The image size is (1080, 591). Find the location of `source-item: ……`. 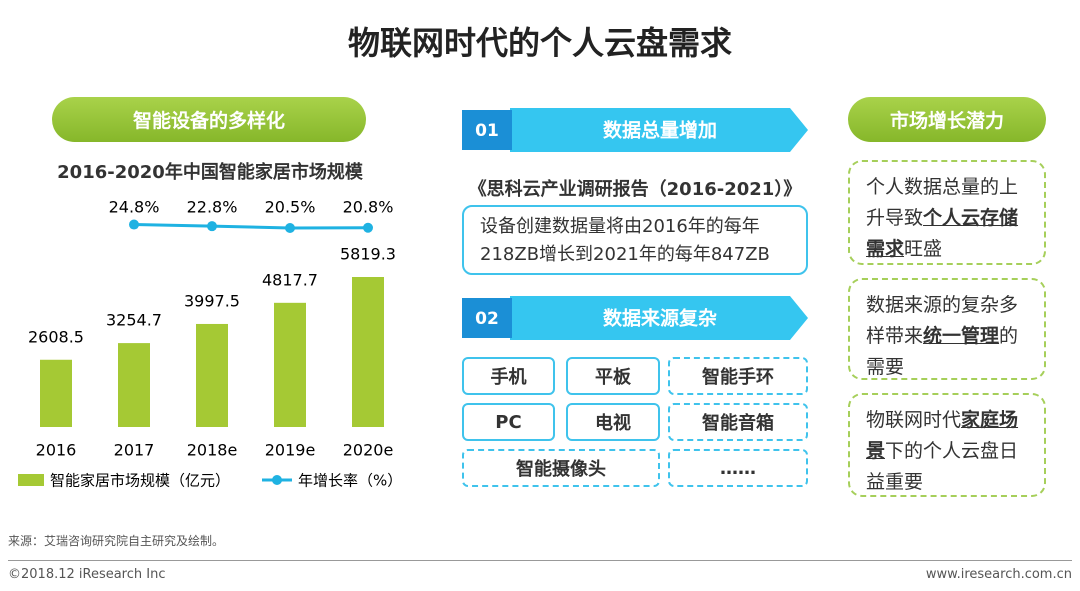

source-item: …… is located at coordinates (738, 468).